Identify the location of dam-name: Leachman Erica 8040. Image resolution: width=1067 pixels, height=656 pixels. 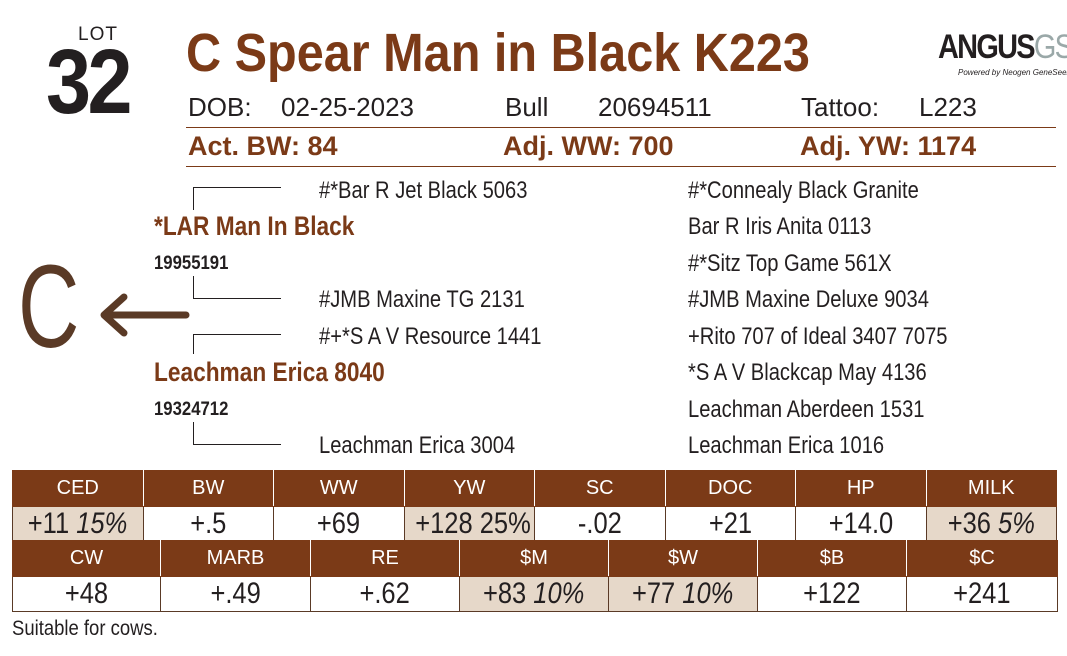
(269, 372).